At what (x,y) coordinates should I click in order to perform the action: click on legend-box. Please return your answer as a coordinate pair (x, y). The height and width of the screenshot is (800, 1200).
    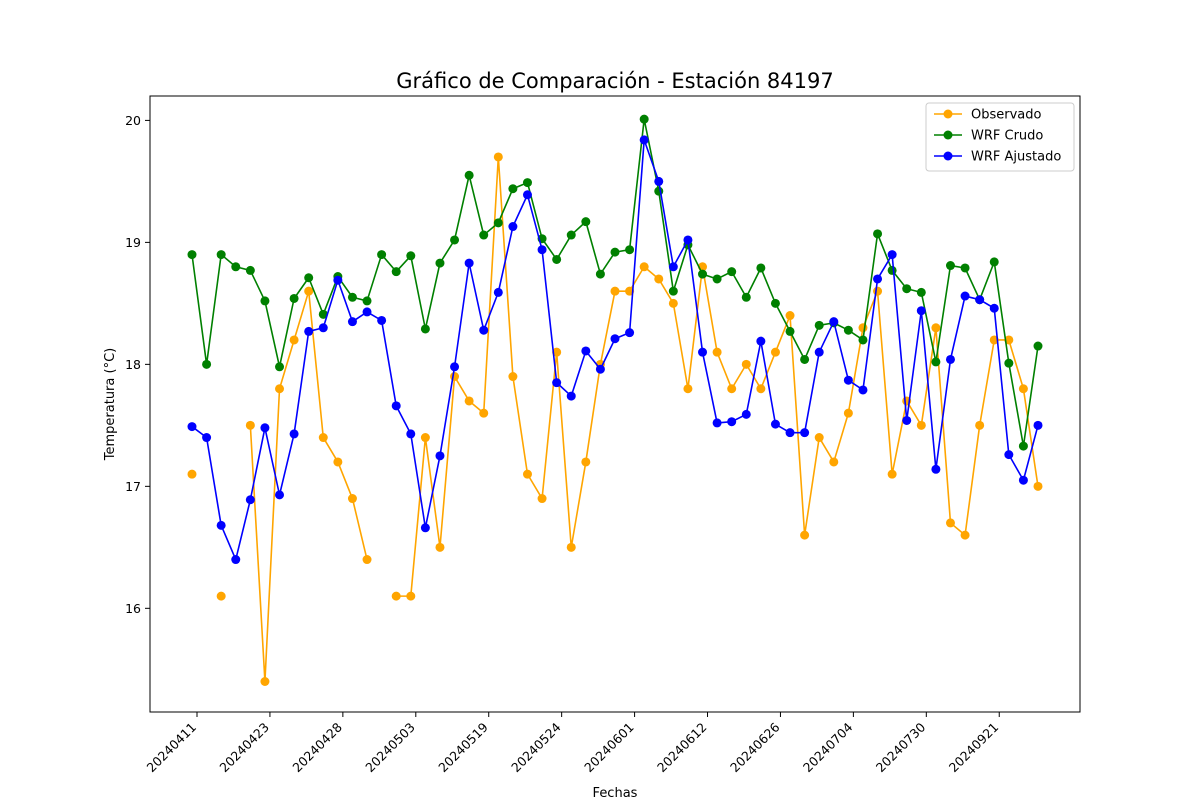
    Looking at the image, I should click on (1000, 137).